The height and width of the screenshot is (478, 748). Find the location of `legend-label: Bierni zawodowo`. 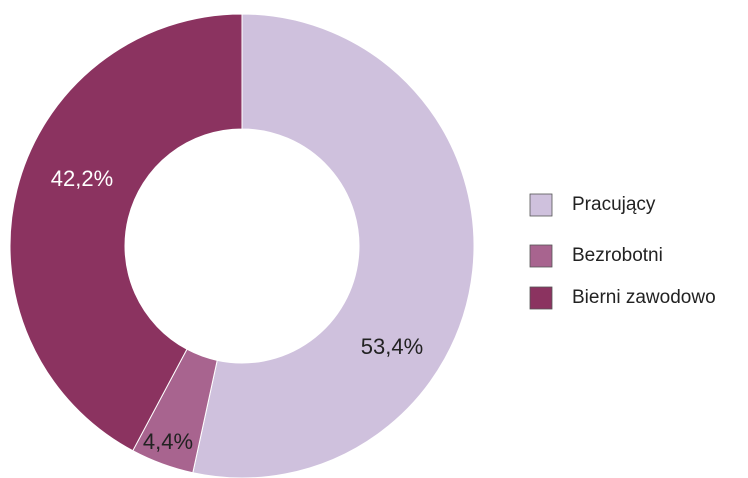

legend-label: Bierni zawodowo is located at coordinates (644, 297).